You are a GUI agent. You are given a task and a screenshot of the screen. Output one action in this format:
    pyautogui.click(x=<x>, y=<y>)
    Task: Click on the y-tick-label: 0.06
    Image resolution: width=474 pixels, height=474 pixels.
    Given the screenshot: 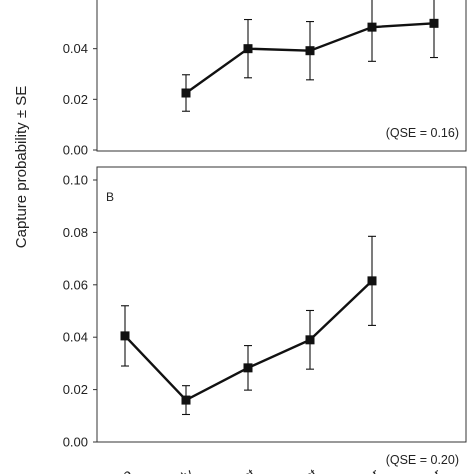 What is the action you would take?
    pyautogui.click(x=75, y=284)
    